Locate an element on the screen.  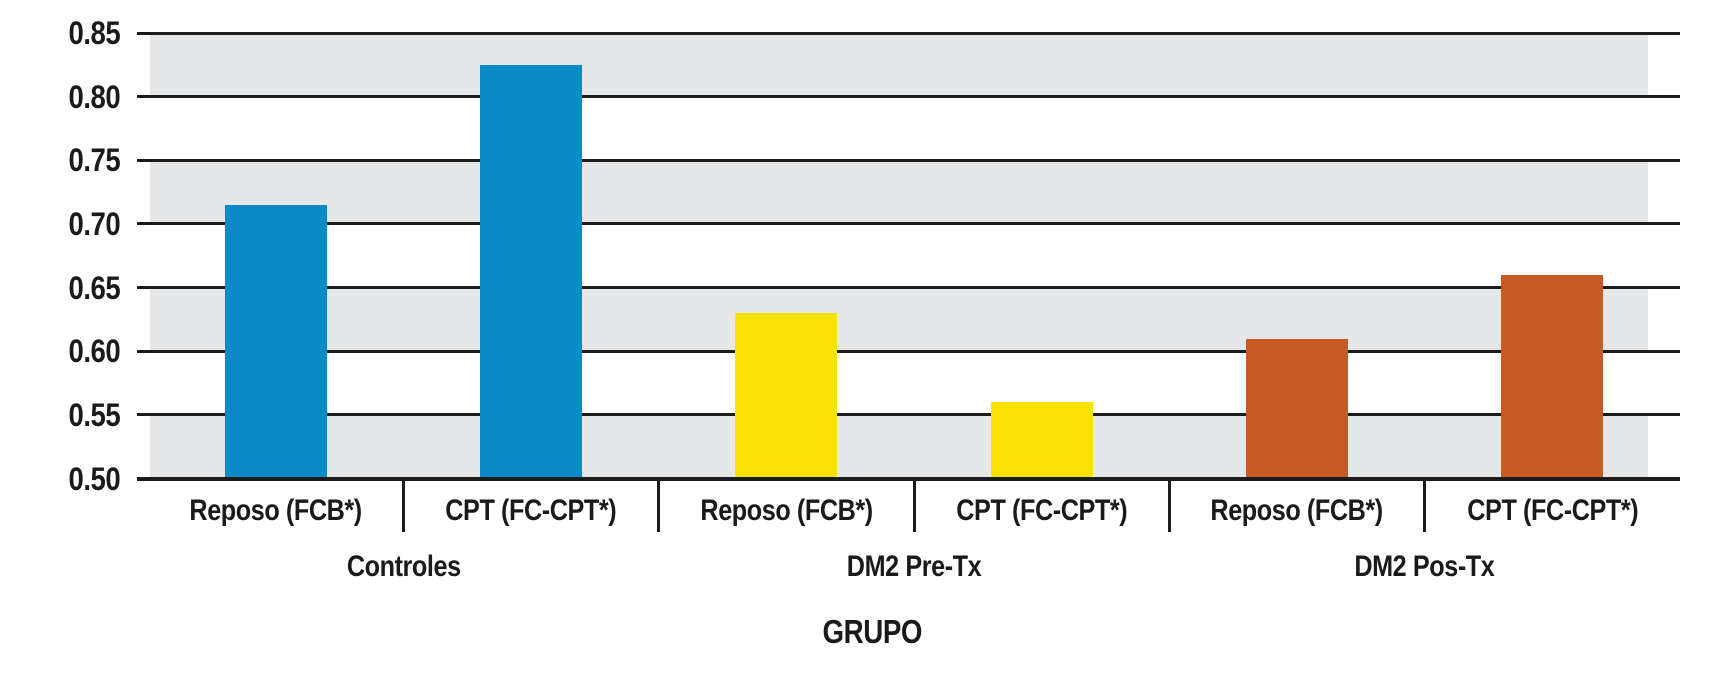
y-tick-label-text: 0.85 is located at coordinates (94, 33).